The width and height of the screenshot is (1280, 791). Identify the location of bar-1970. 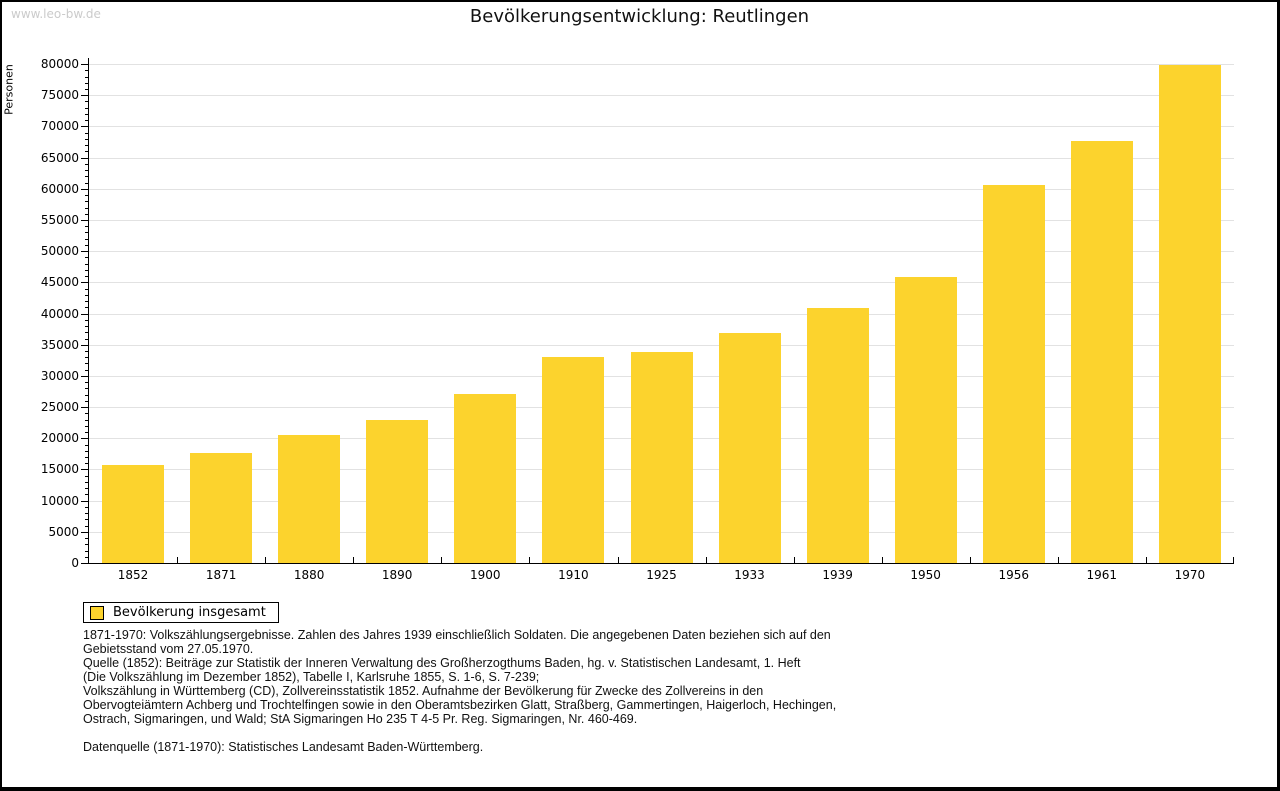
(1190, 314).